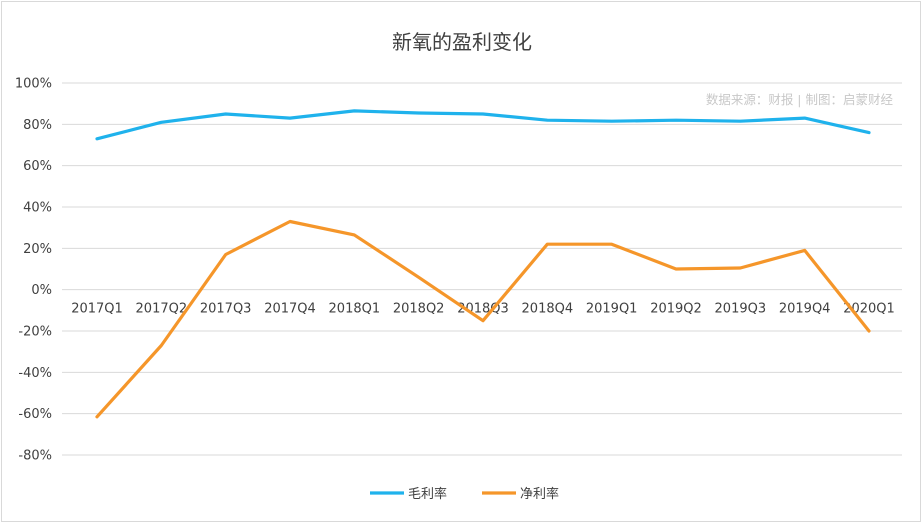 Image resolution: width=924 pixels, height=525 pixels. I want to click on x-tick-label: 2017Q2, so click(162, 309).